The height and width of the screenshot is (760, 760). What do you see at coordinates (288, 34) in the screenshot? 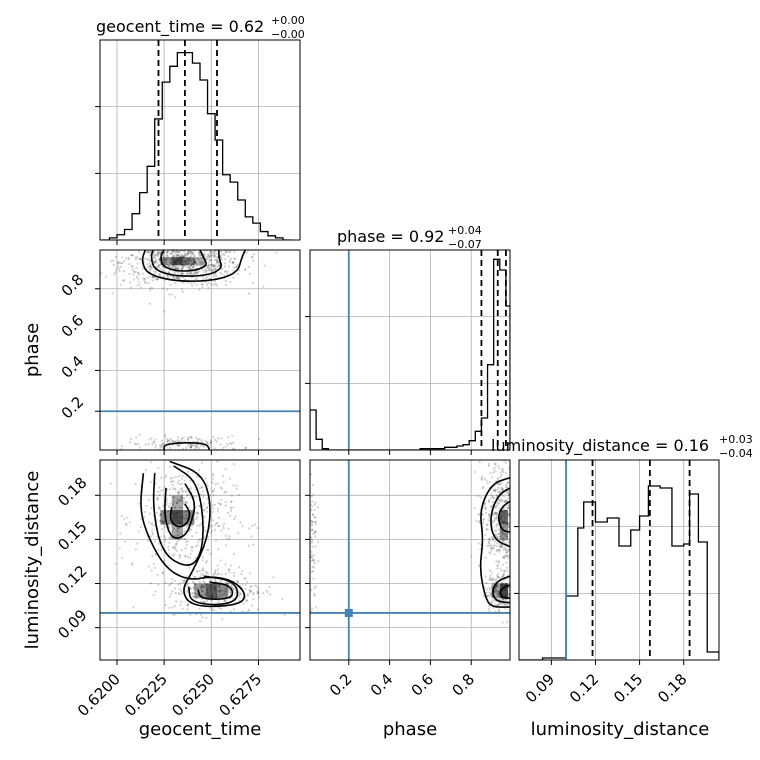
I see `title-geocent-time-lower: −0.00` at bounding box center [288, 34].